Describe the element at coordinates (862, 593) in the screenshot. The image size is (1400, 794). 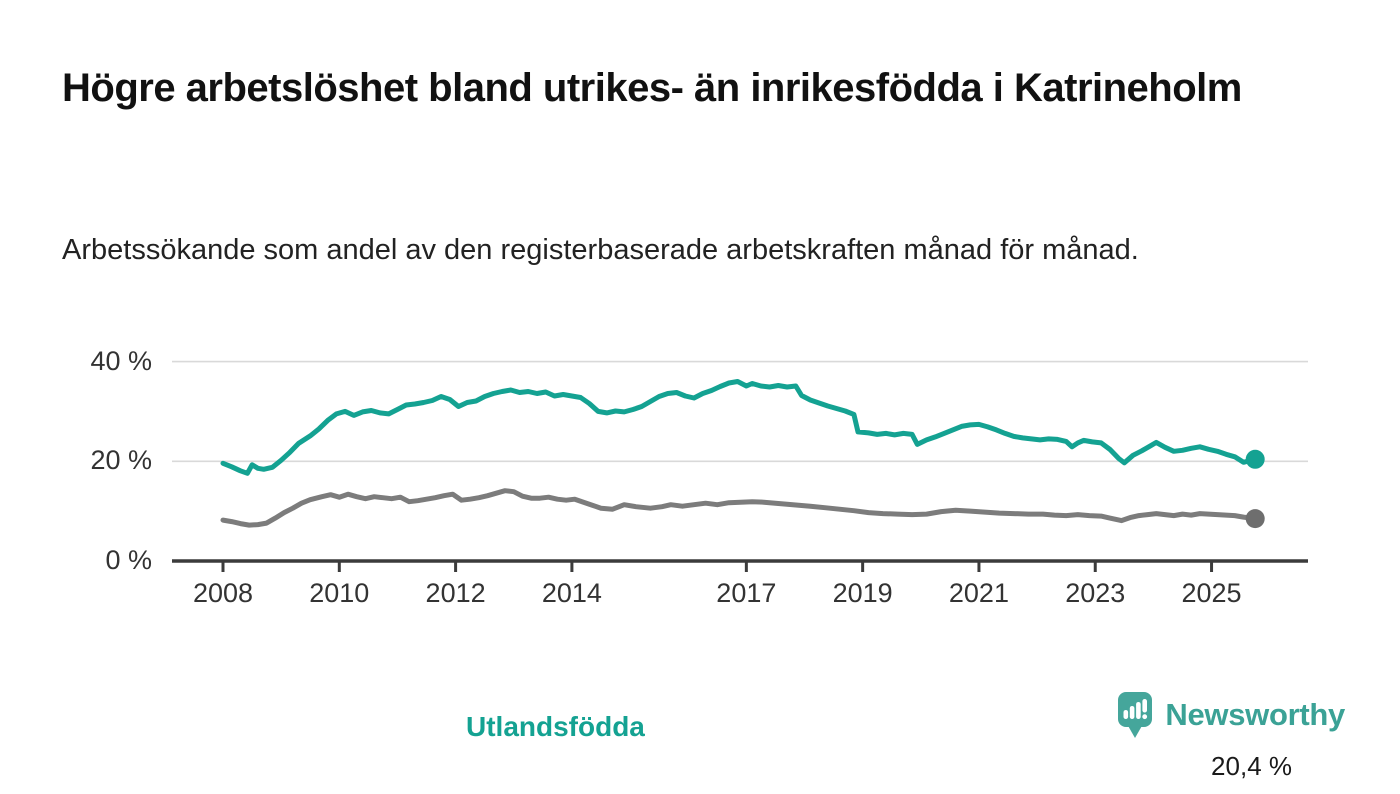
I see `x-axis-label: 2019` at that location.